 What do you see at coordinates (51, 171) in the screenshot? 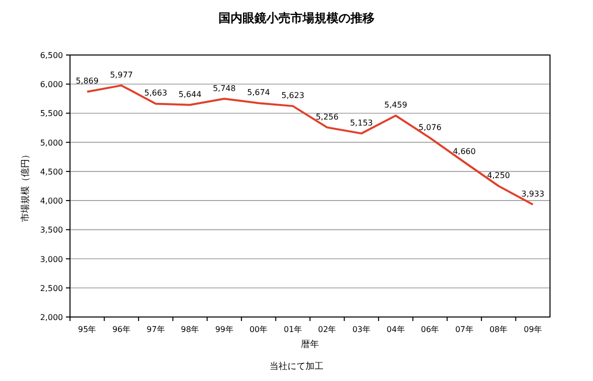
I see `y-tick-label: 4,500` at bounding box center [51, 171].